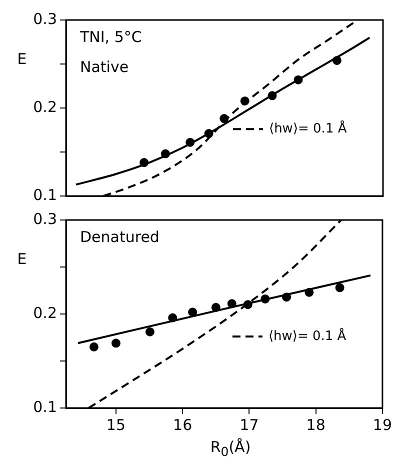  What do you see at coordinates (316, 425) in the screenshot?
I see `x-tick-label: 18` at bounding box center [316, 425].